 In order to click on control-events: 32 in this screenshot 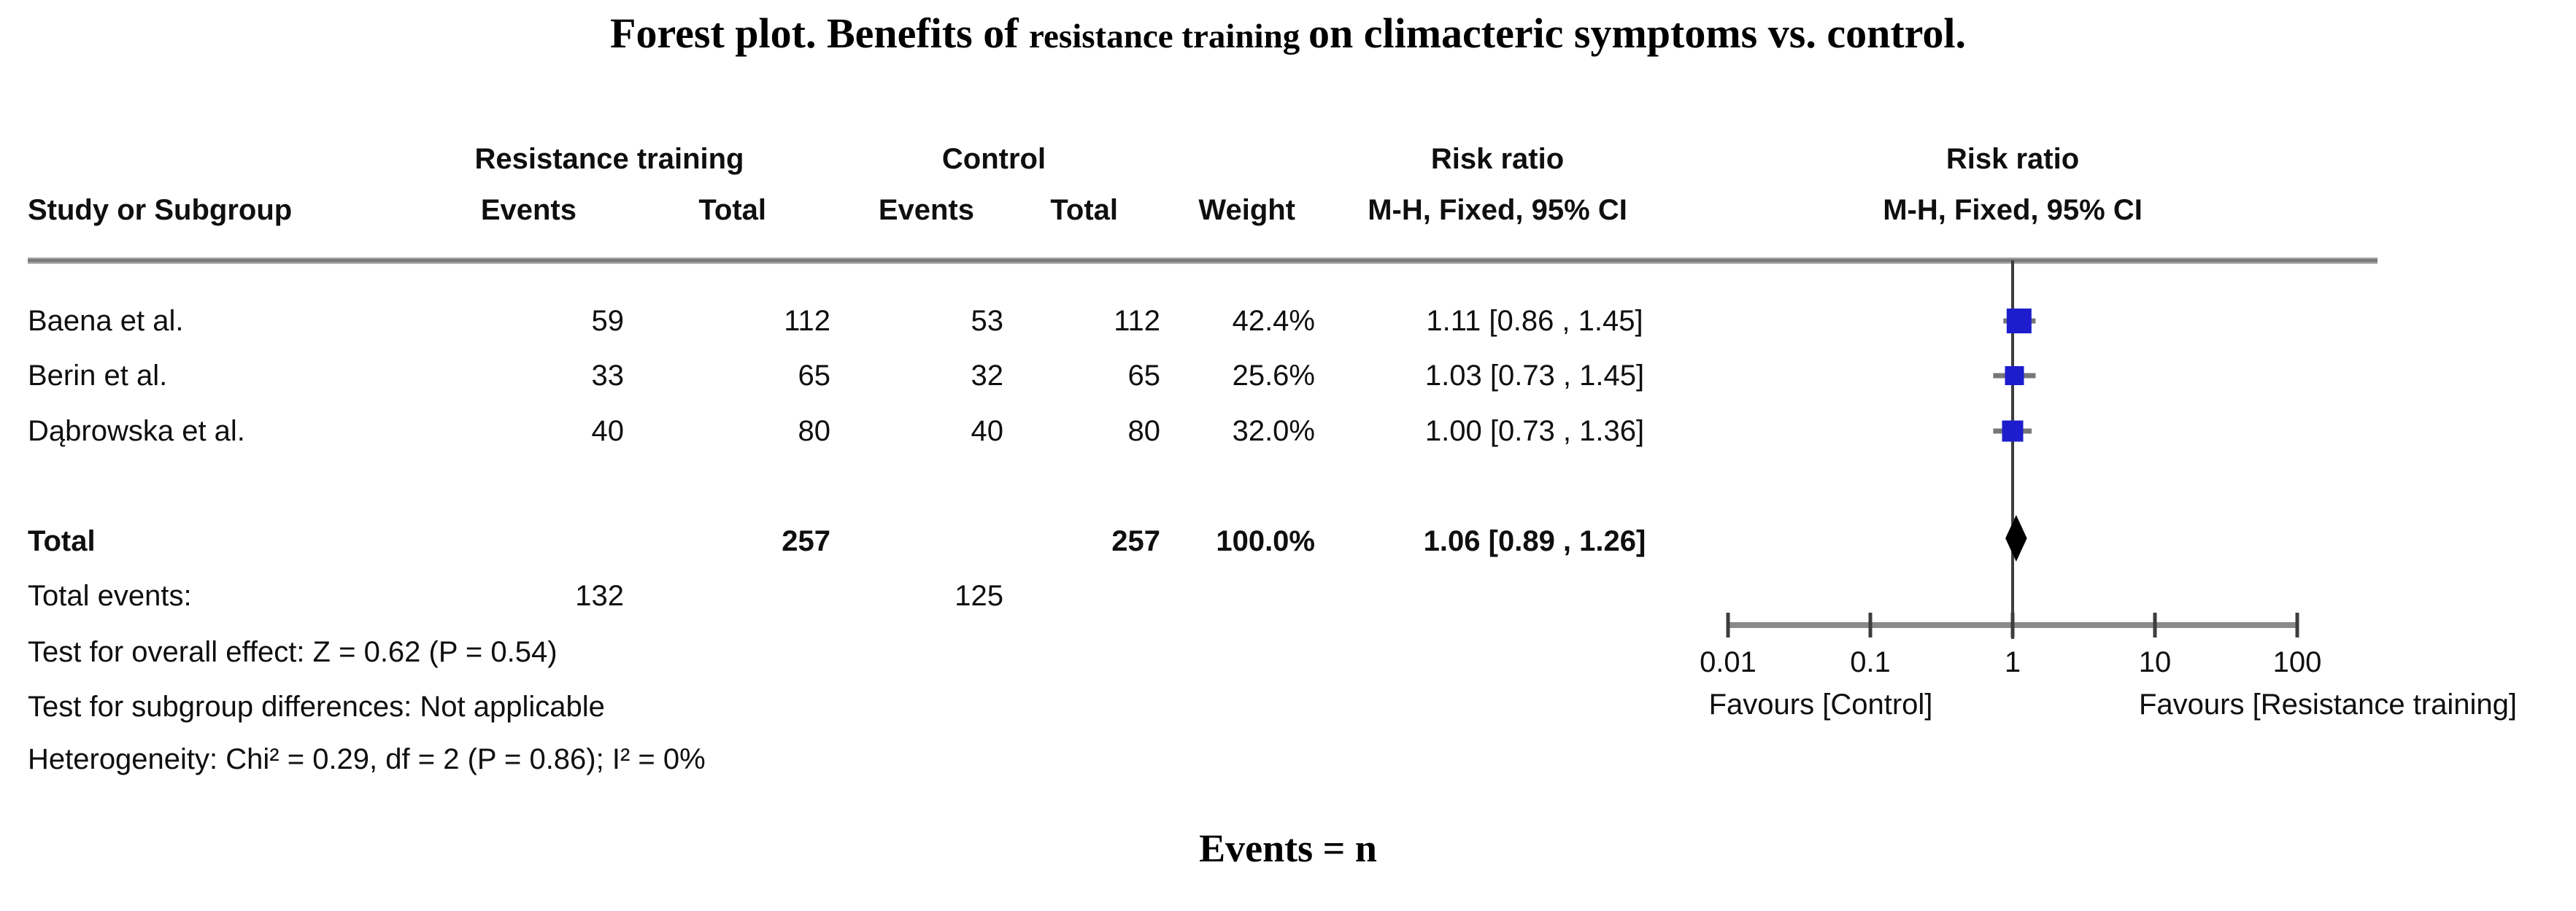, I will do `click(987, 376)`.